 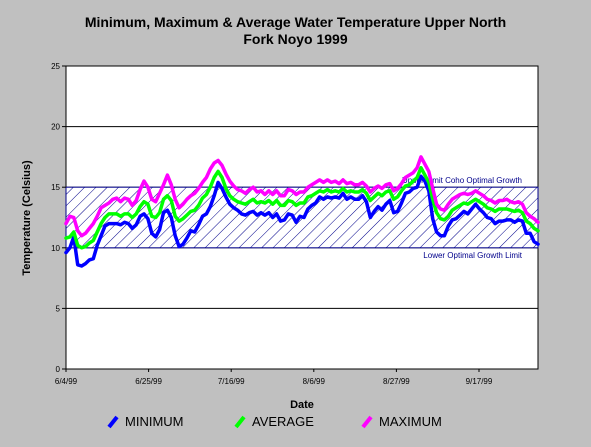 What do you see at coordinates (410, 421) in the screenshot?
I see `legend-label-maximum: MAXIMUM` at bounding box center [410, 421].